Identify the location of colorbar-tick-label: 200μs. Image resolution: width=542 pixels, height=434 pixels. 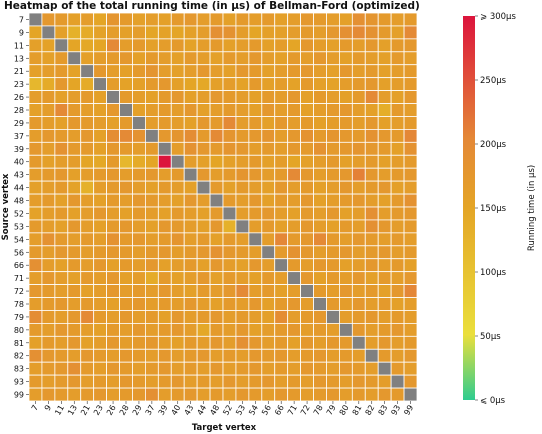
(493, 145).